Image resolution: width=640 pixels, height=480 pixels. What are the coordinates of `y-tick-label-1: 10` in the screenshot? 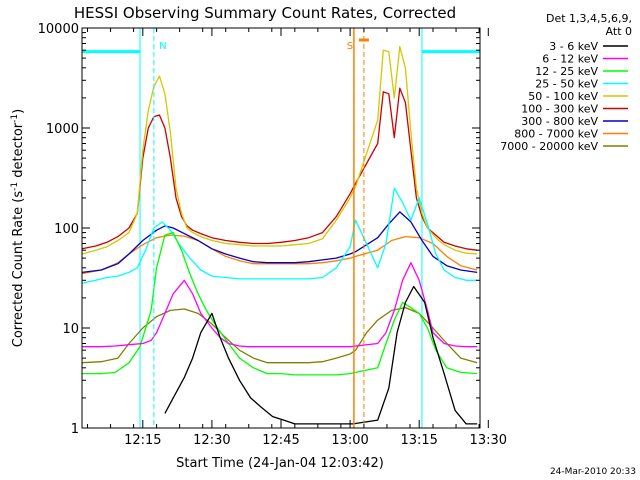 It's located at (70, 329).